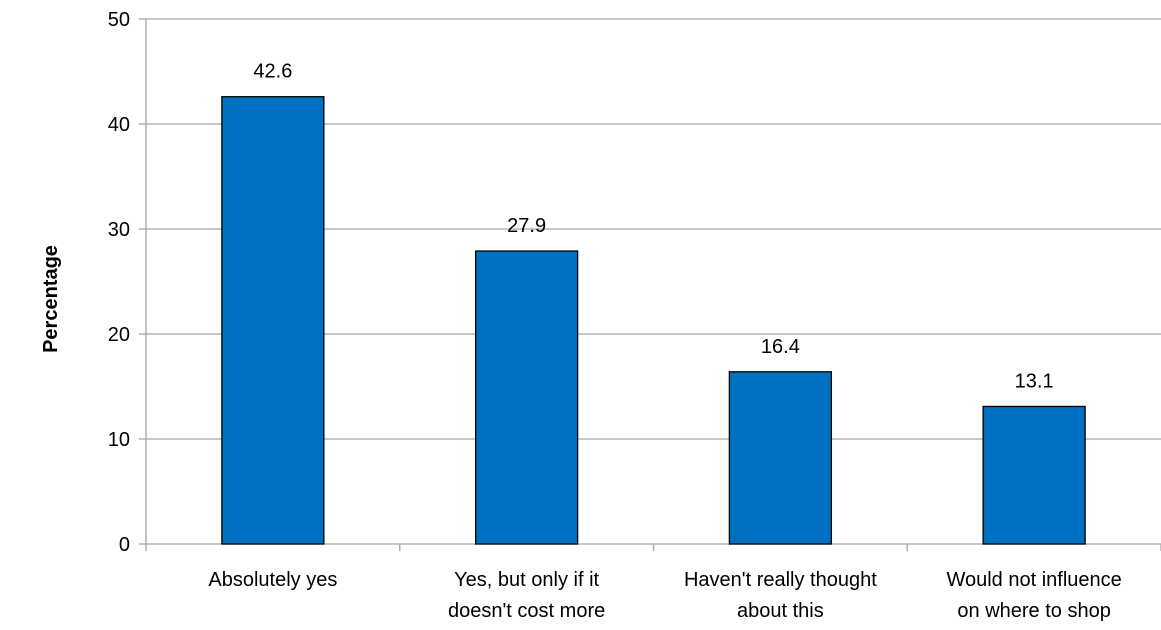  I want to click on data-label: 42.6, so click(272, 72).